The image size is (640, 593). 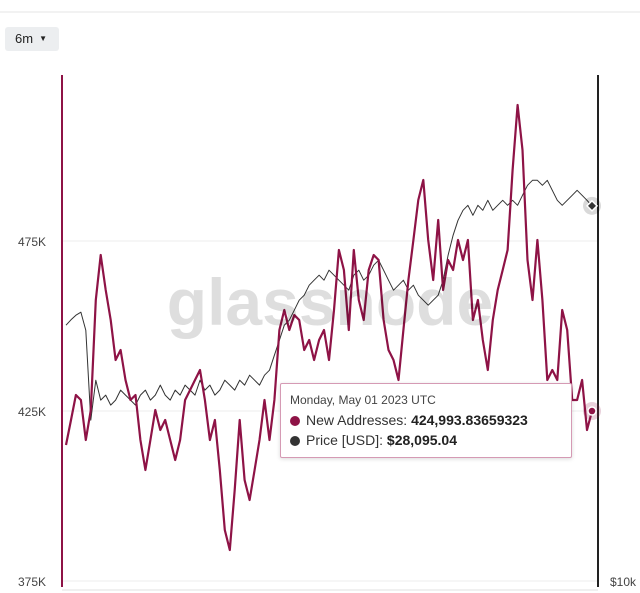 I want to click on tooltip-date: Monday, May 01 2023 UTC, so click(x=363, y=400).